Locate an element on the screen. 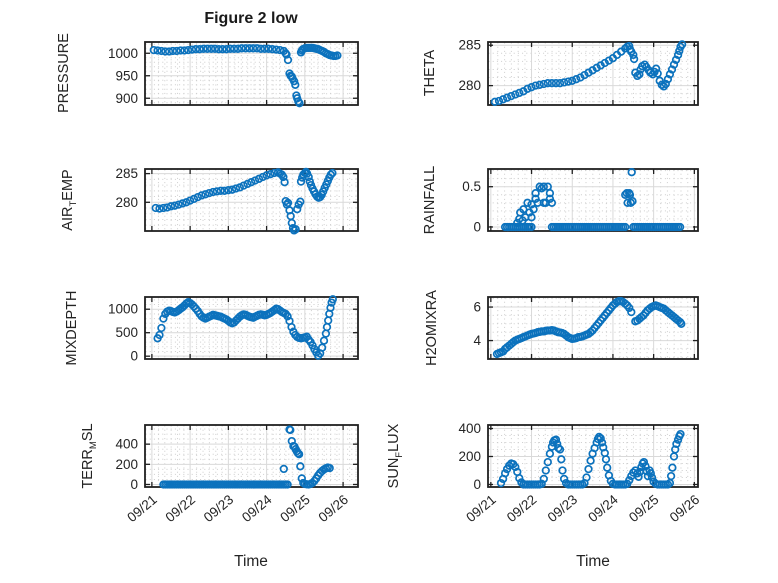 This screenshot has height=583, width=778. axes-pressure: 900 950 1000 is located at coordinates (233, 74).